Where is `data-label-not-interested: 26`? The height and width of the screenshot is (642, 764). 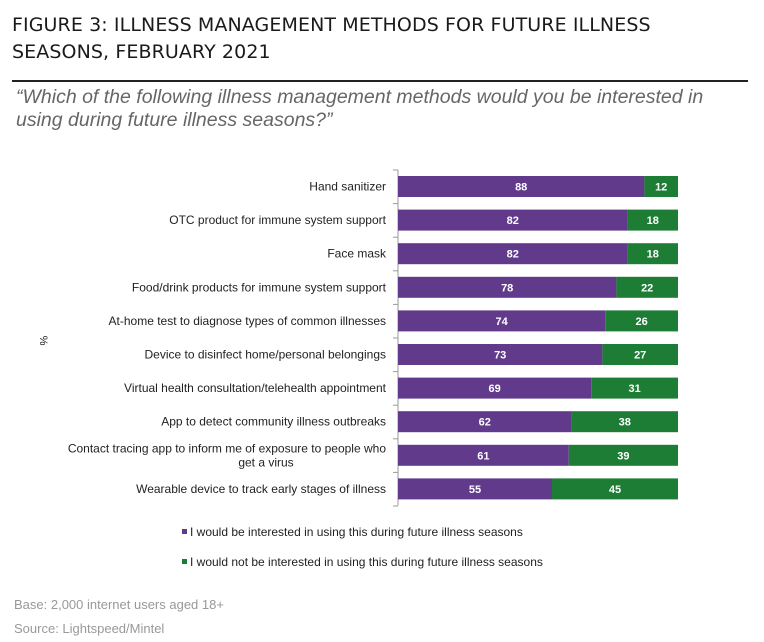
data-label-not-interested: 26 is located at coordinates (641, 322).